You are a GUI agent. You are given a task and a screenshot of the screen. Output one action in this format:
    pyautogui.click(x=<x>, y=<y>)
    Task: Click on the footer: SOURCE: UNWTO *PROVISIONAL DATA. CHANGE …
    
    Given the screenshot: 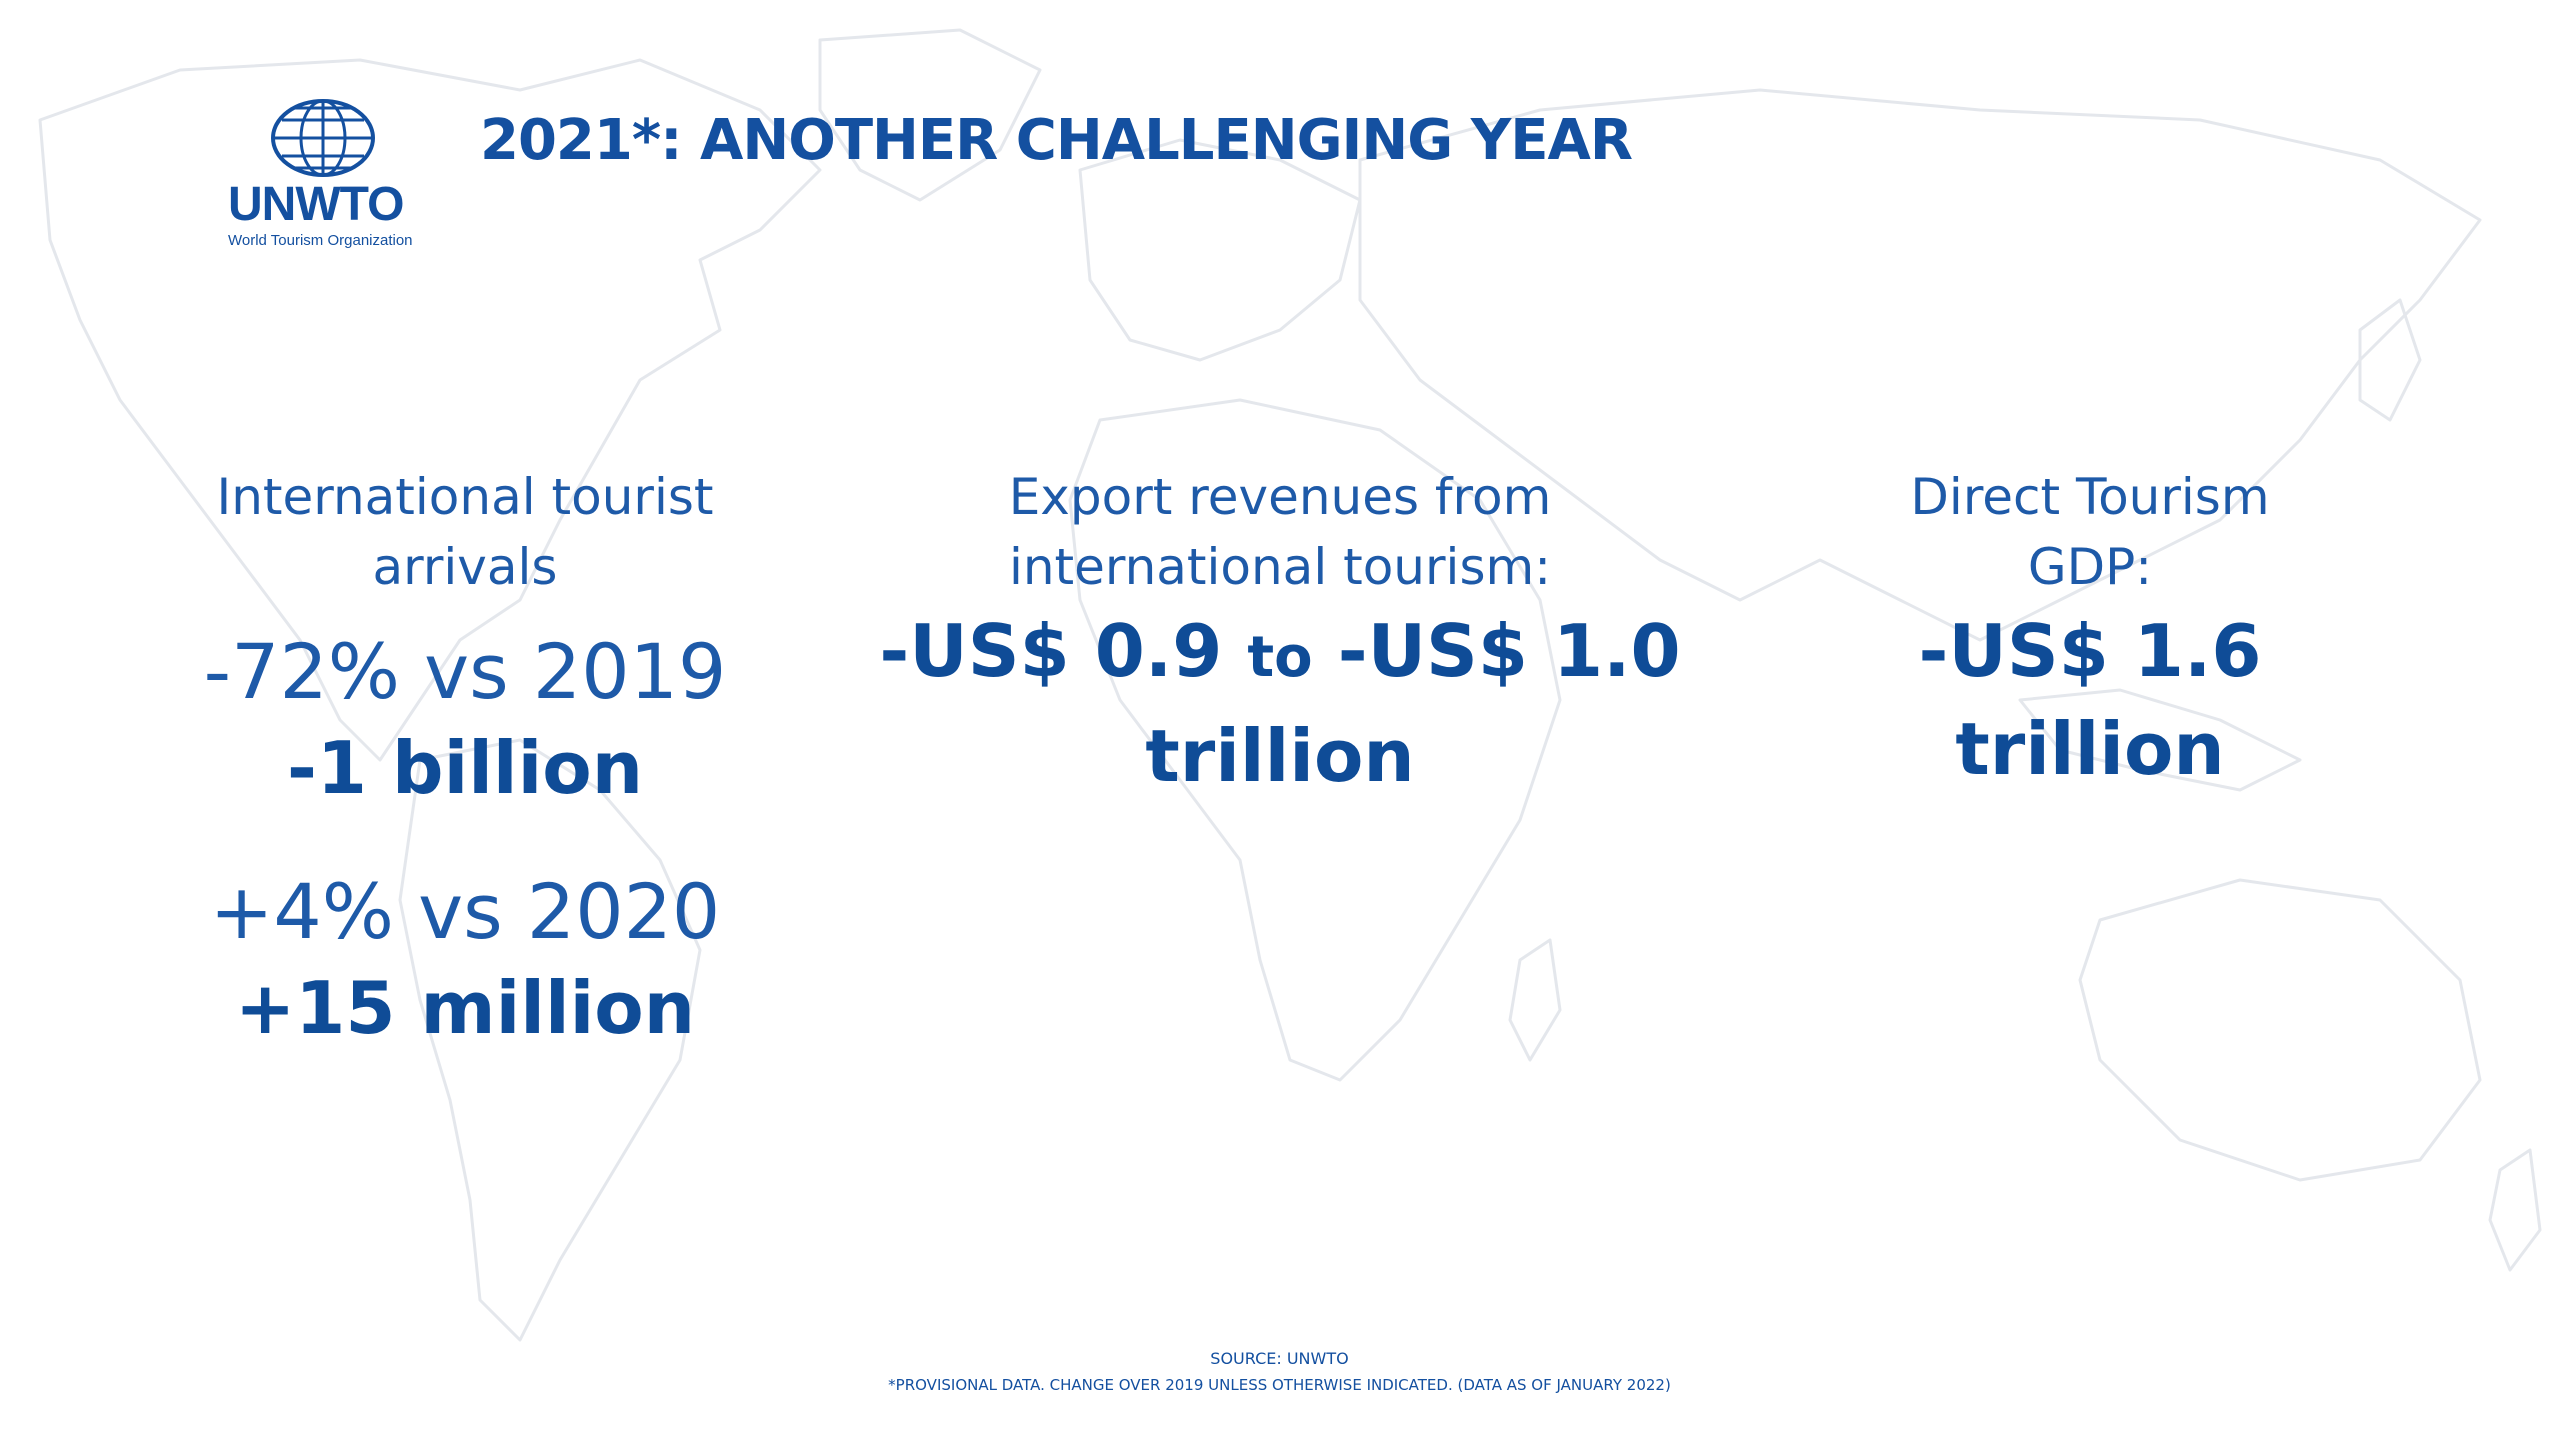 What is the action you would take?
    pyautogui.click(x=1279, y=1372)
    